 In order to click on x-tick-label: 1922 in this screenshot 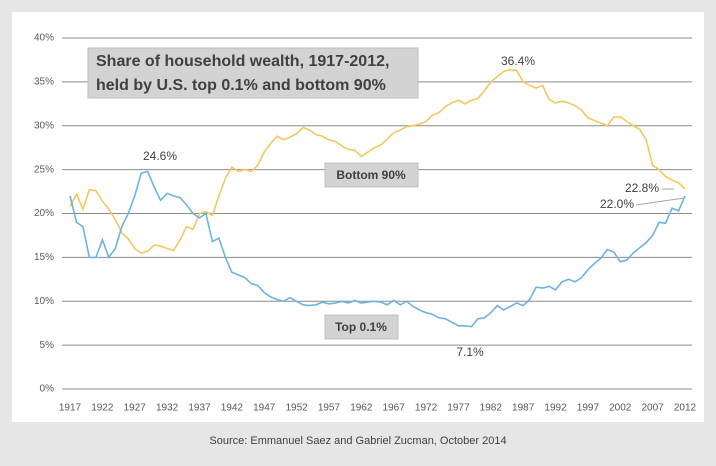, I will do `click(102, 408)`.